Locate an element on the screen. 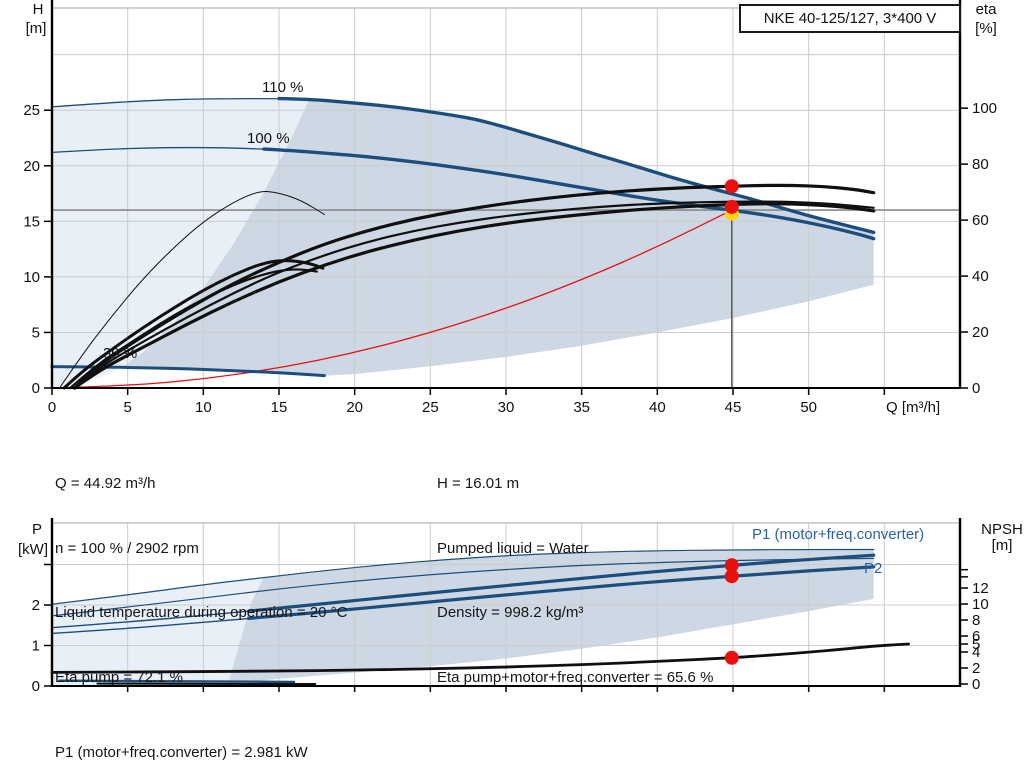 Image resolution: width=1024 pixels, height=781 pixels. p-30pct-blue-curve is located at coordinates (177, 681).